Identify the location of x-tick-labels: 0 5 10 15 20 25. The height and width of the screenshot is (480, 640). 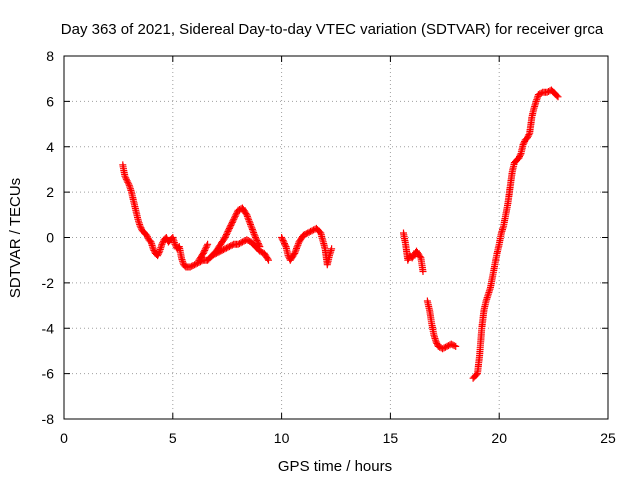
(338, 438).